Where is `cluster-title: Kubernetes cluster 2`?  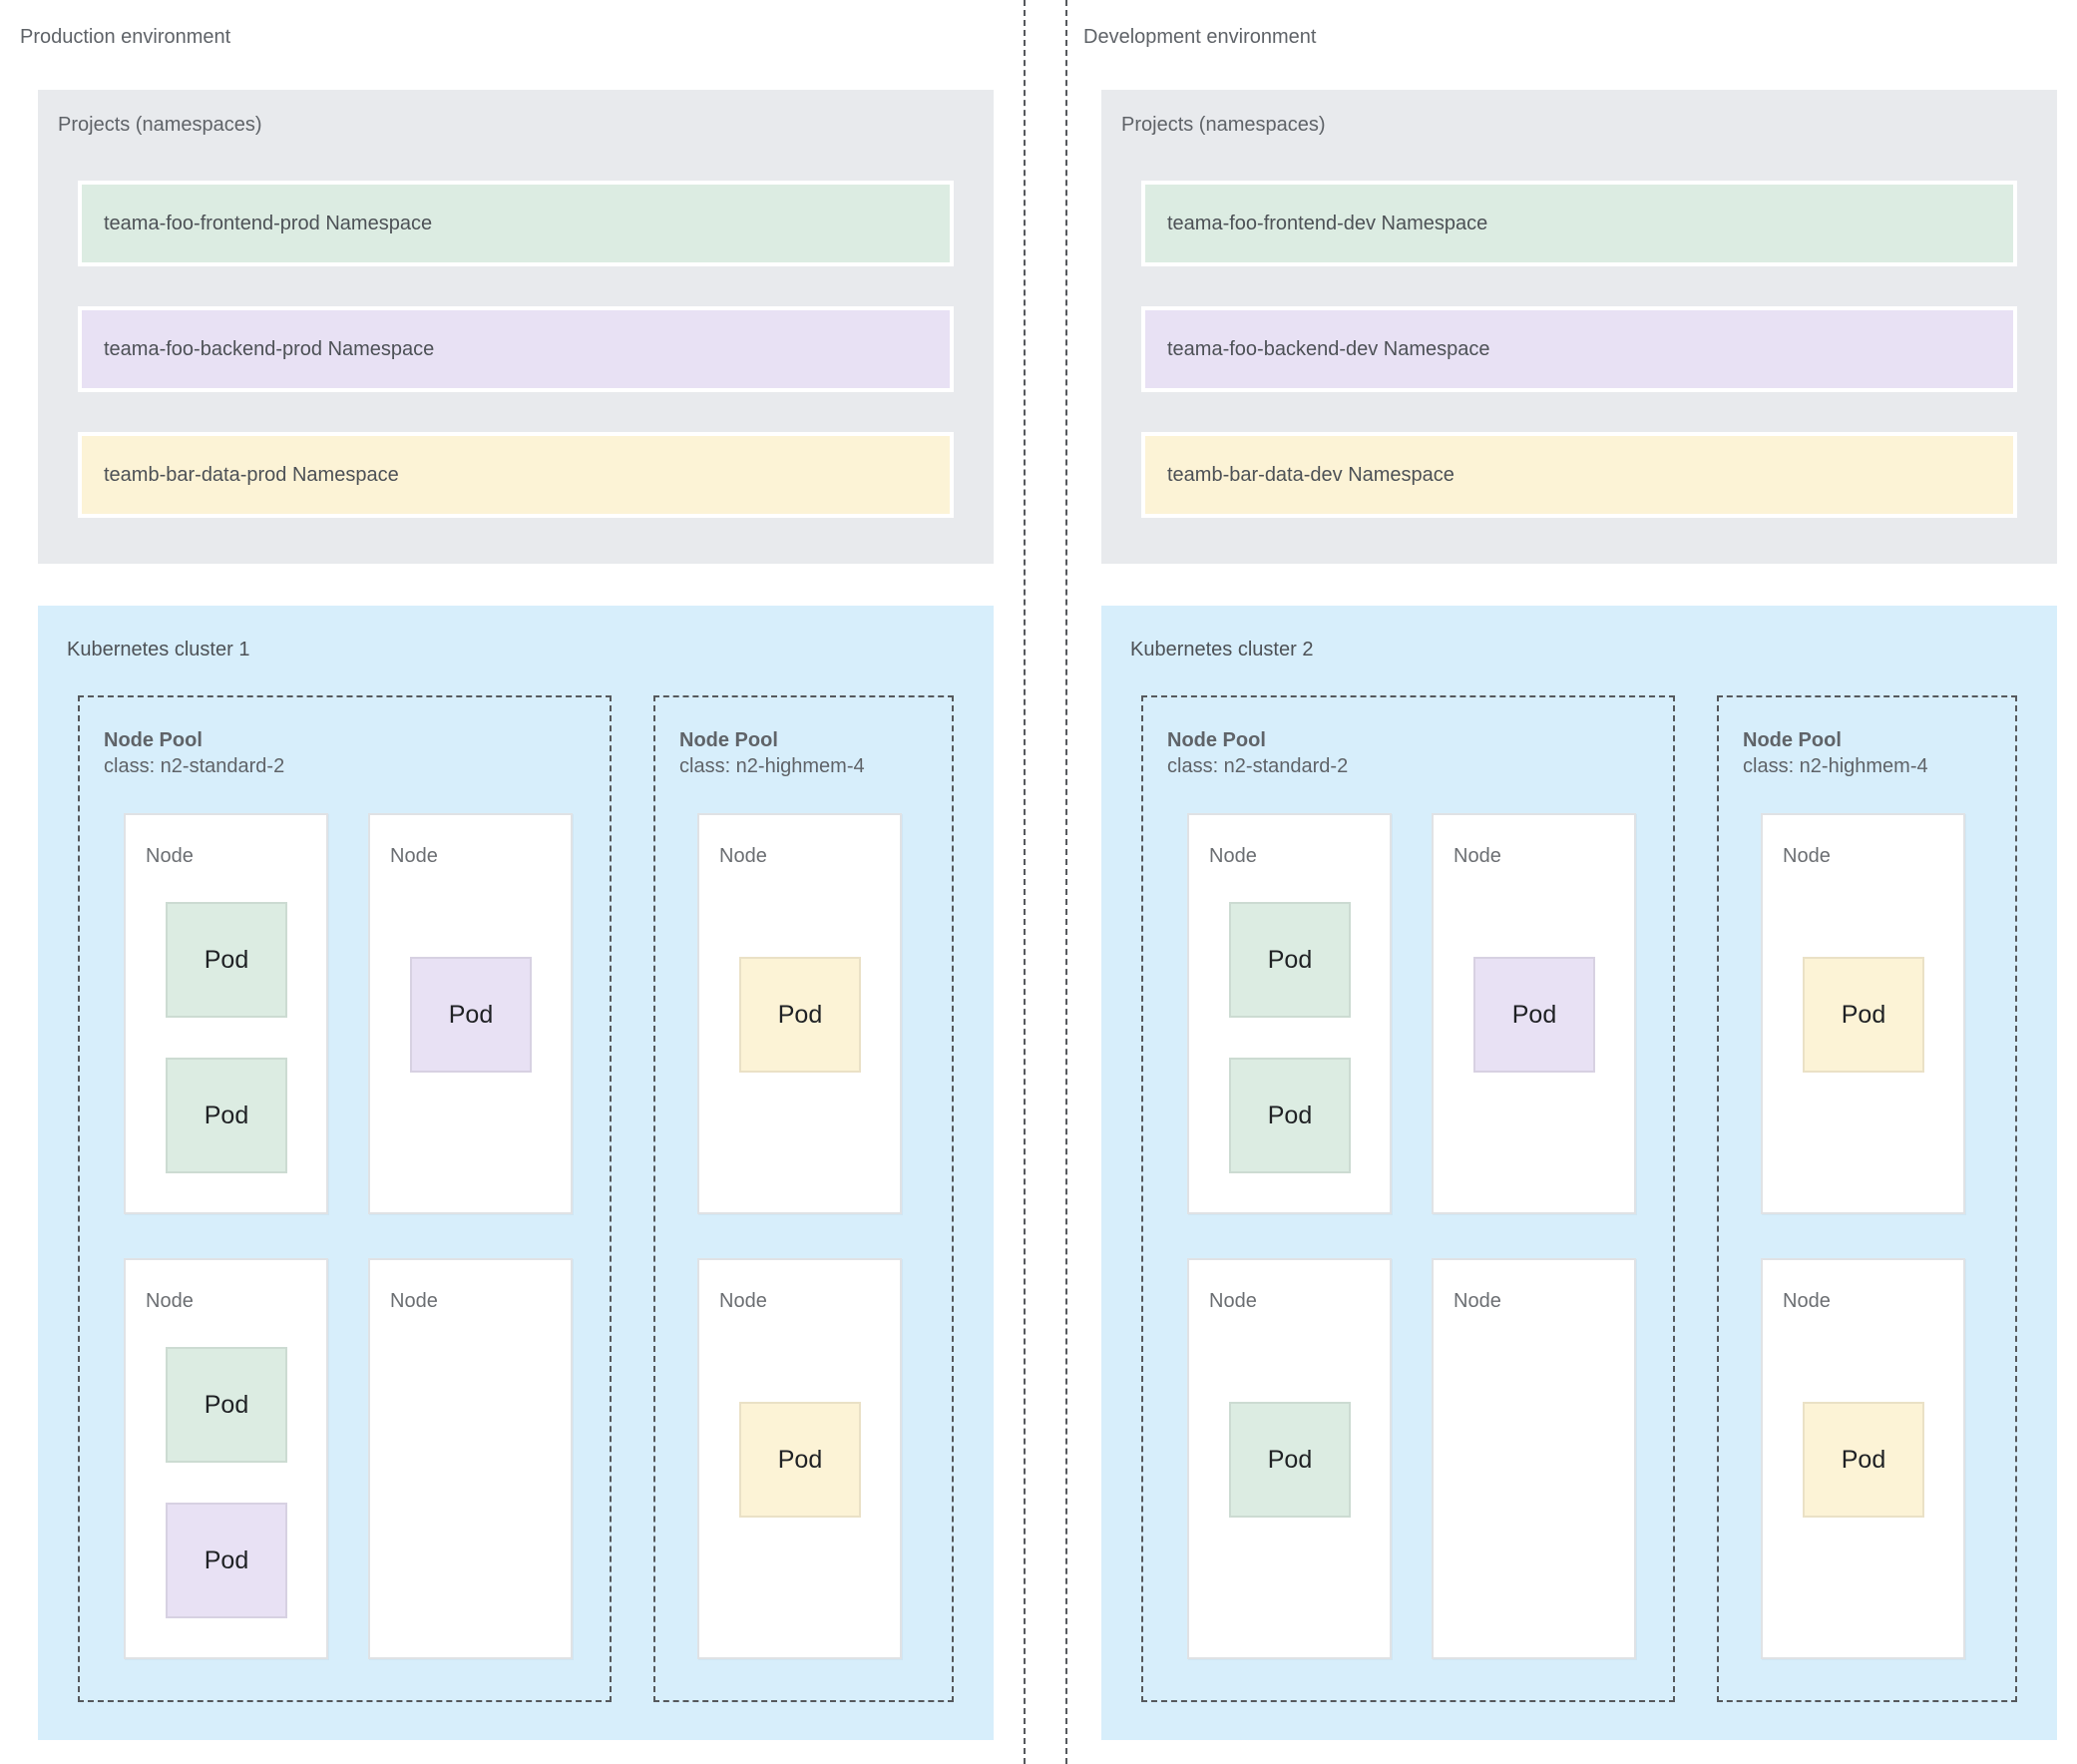 cluster-title: Kubernetes cluster 2 is located at coordinates (1222, 650).